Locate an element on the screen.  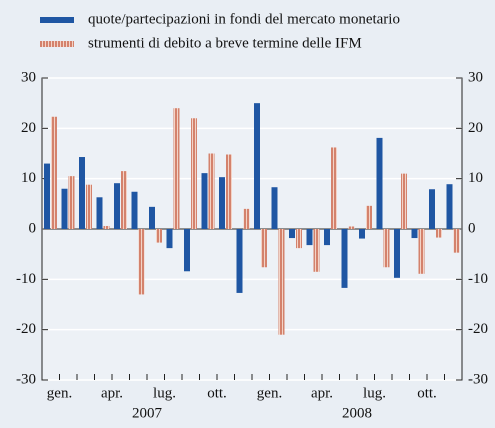
y-tick-label: -10 is located at coordinates (26, 279).